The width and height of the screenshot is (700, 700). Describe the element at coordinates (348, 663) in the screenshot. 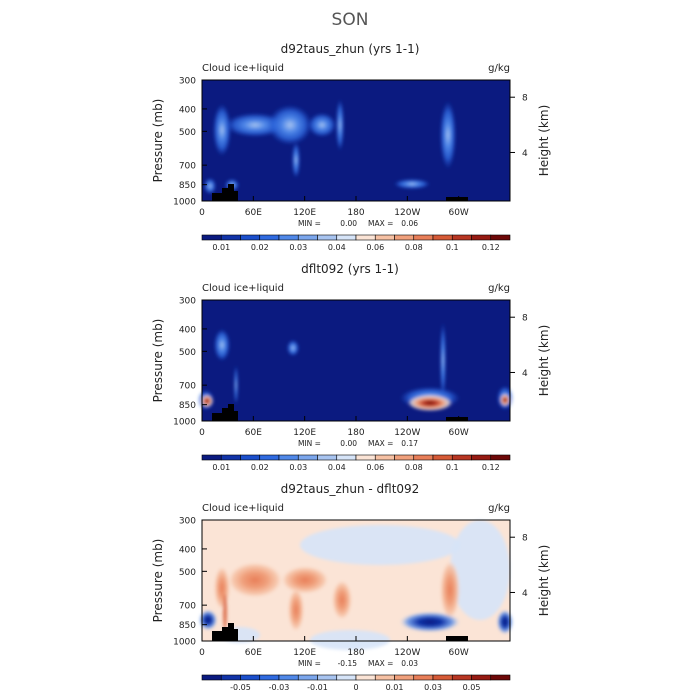

I see `stat-min-value: -0.15` at that location.